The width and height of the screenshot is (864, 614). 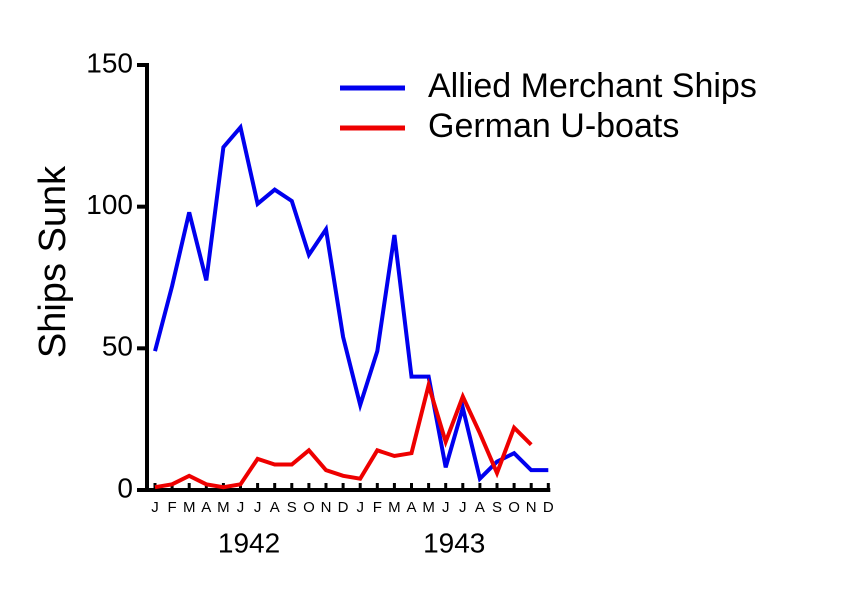 What do you see at coordinates (553, 126) in the screenshot?
I see `legend-label: German U-boats` at bounding box center [553, 126].